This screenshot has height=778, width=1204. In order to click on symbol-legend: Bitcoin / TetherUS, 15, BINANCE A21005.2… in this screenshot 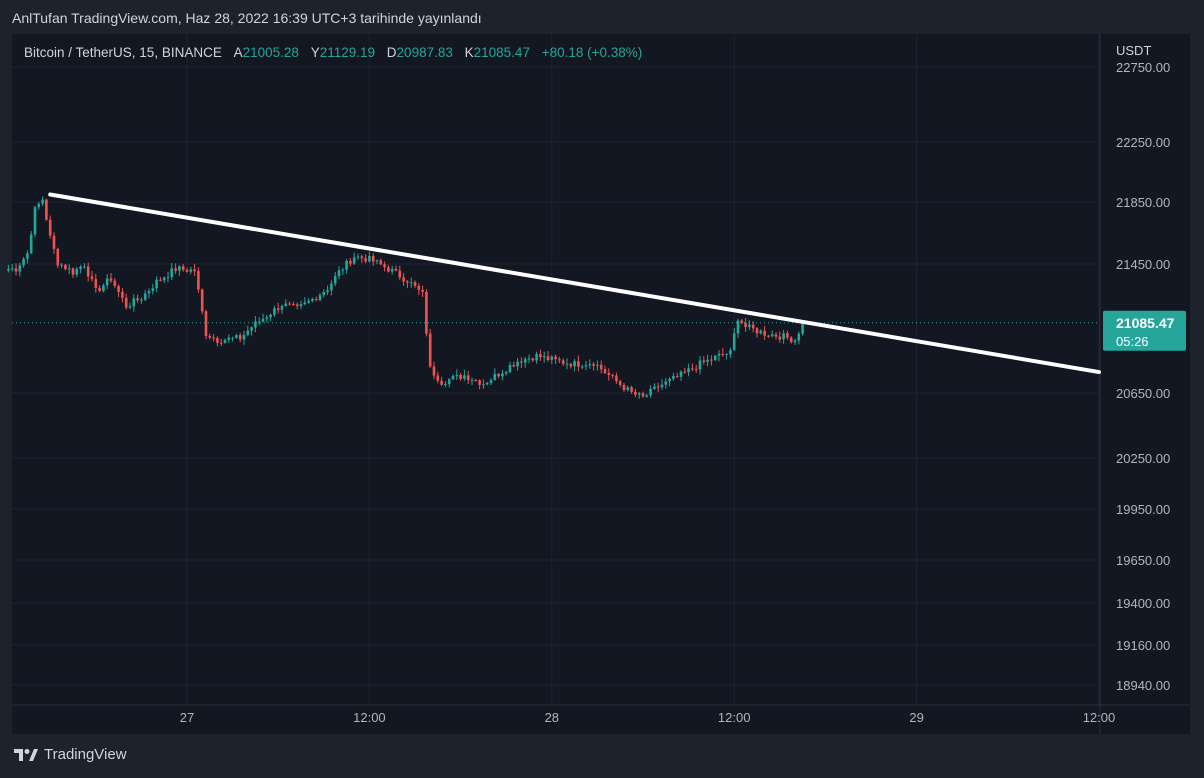, I will do `click(333, 52)`.